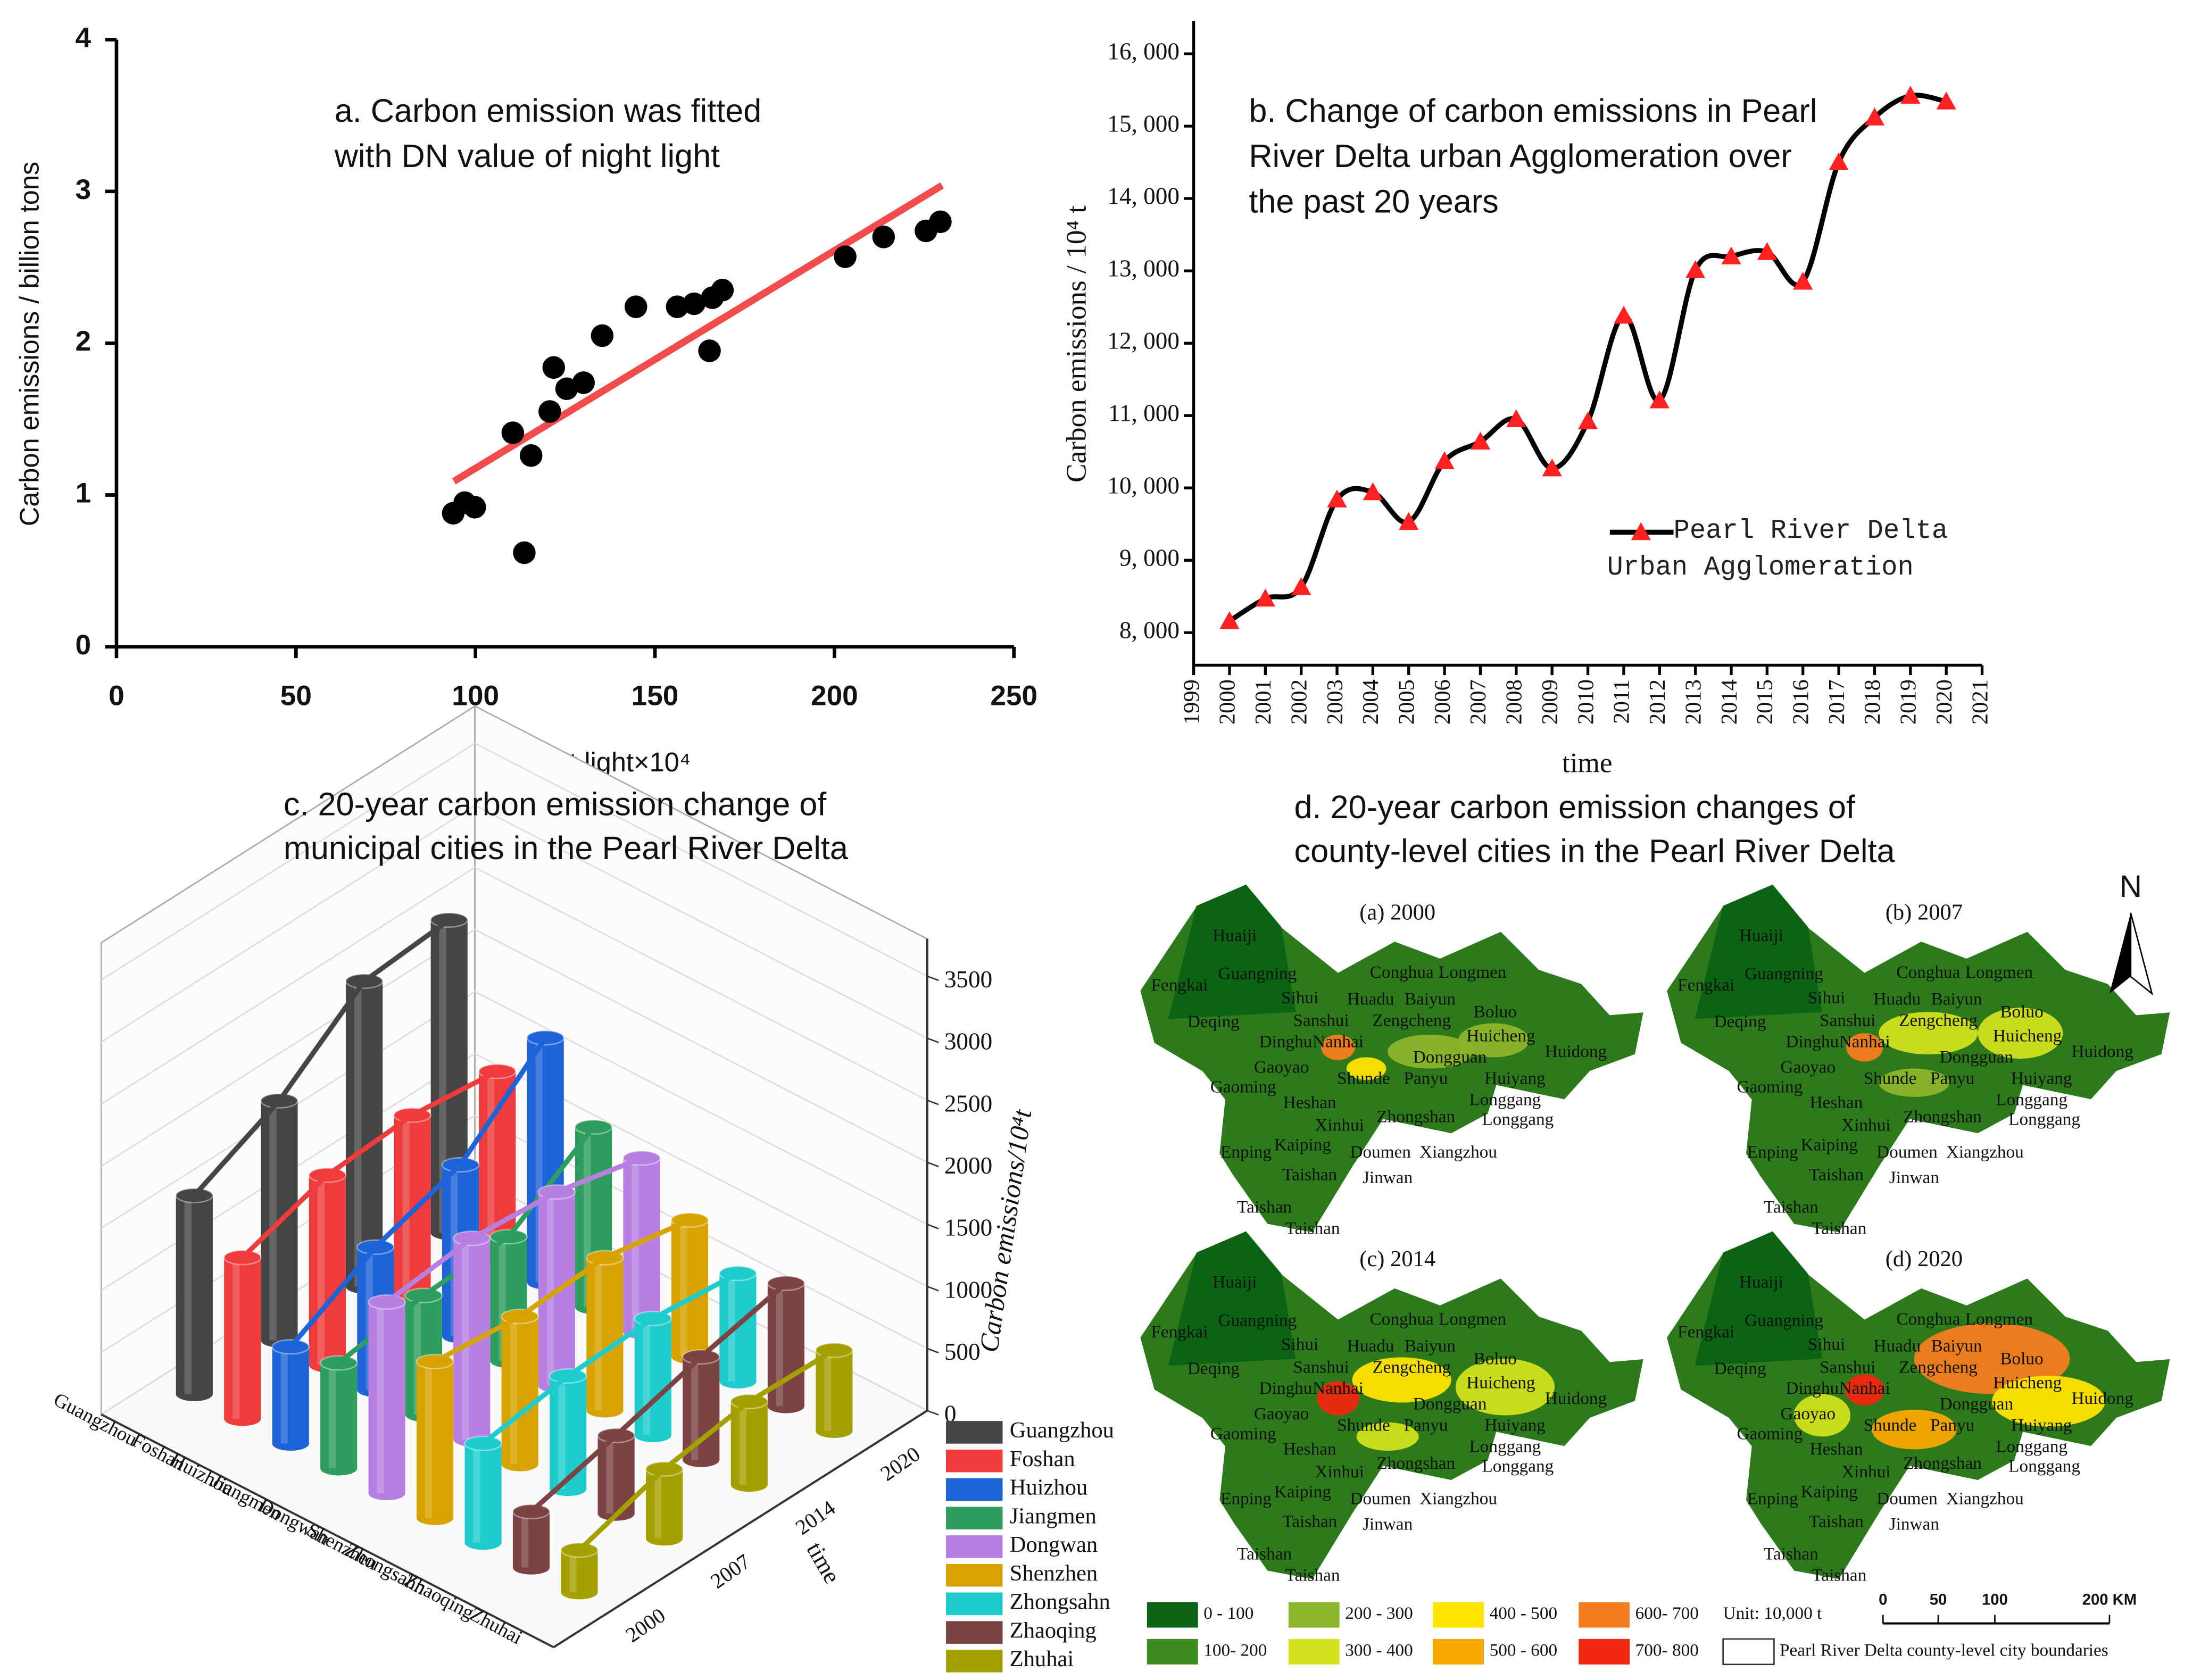  Describe the element at coordinates (1907, 1152) in the screenshot. I see `place-label: Doumen` at that location.